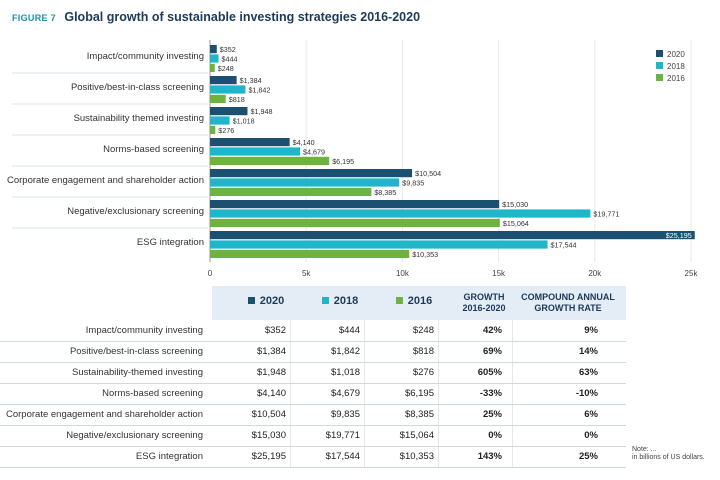 The image size is (720, 480). I want to click on cell-cagr: 6%, so click(591, 414).